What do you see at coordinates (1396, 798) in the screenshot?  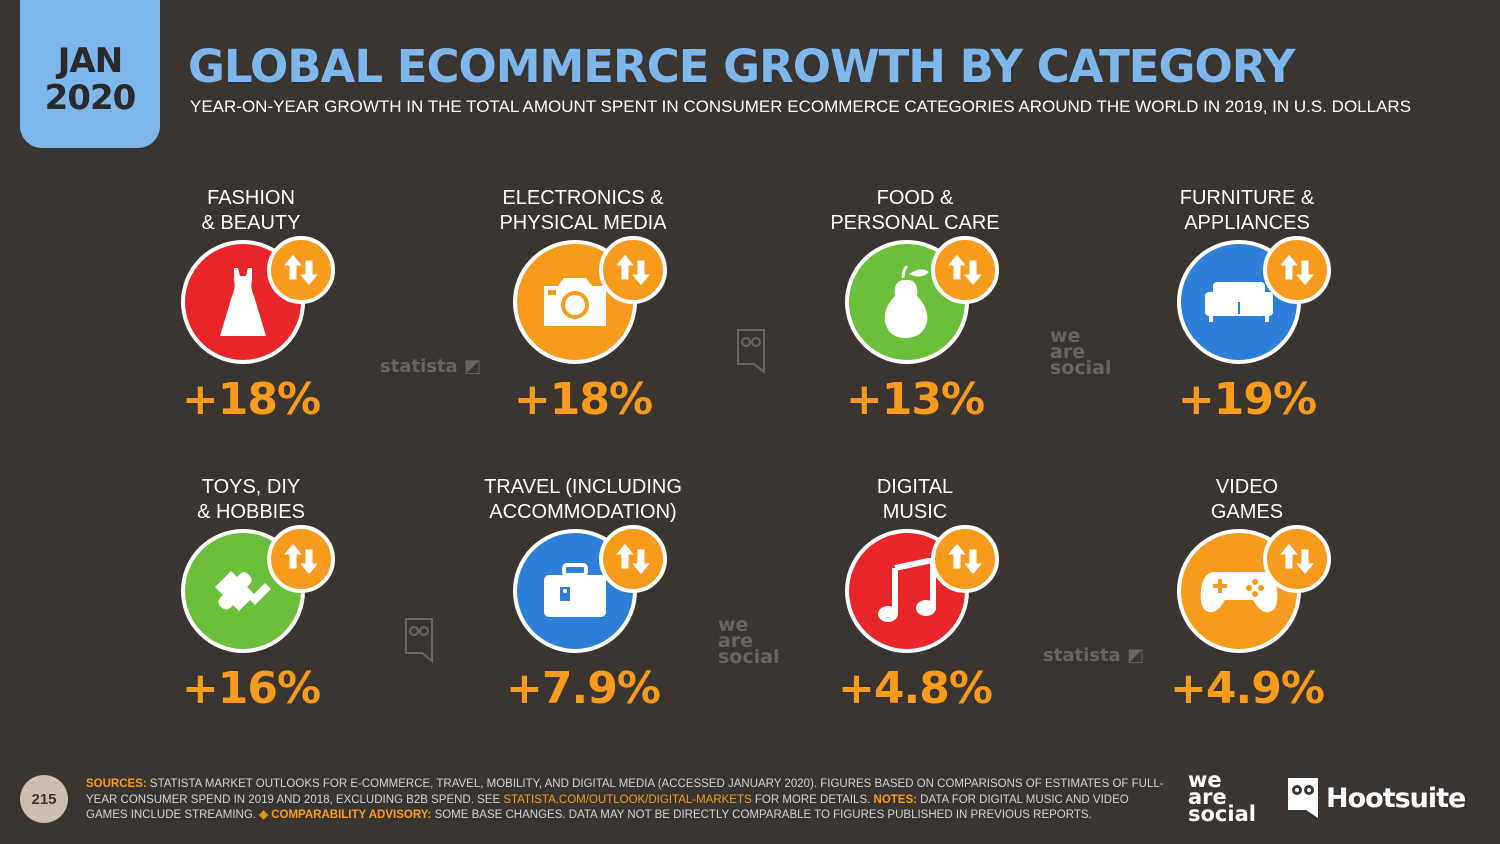 I see `hootsuite-wordmark: Hootsuite` at bounding box center [1396, 798].